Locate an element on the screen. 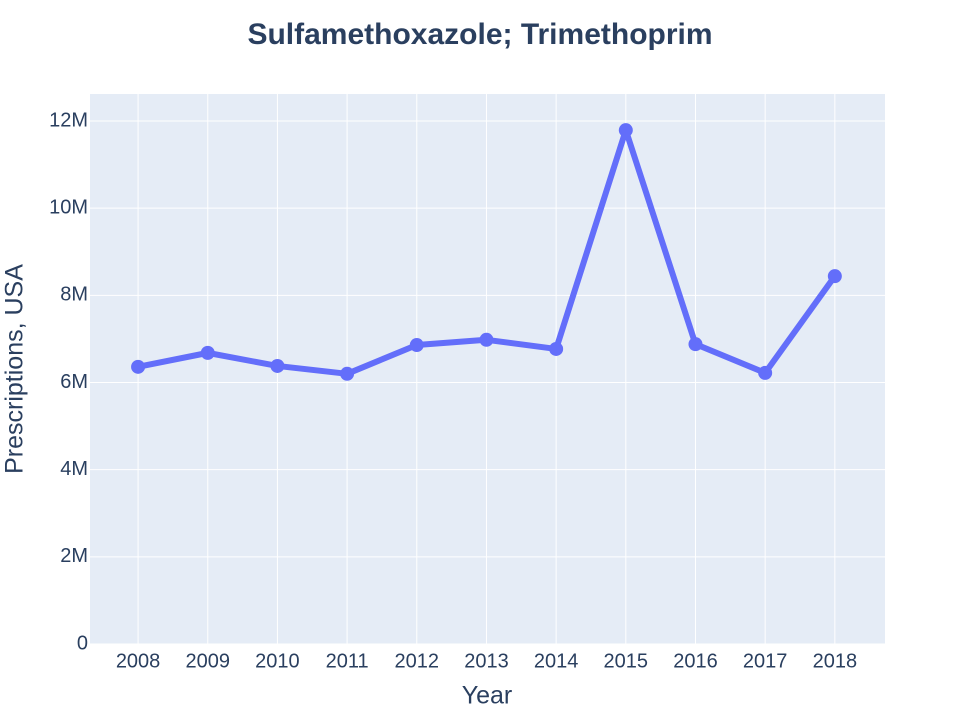 The height and width of the screenshot is (725, 960). x-tick-label: 2014 is located at coordinates (556, 661).